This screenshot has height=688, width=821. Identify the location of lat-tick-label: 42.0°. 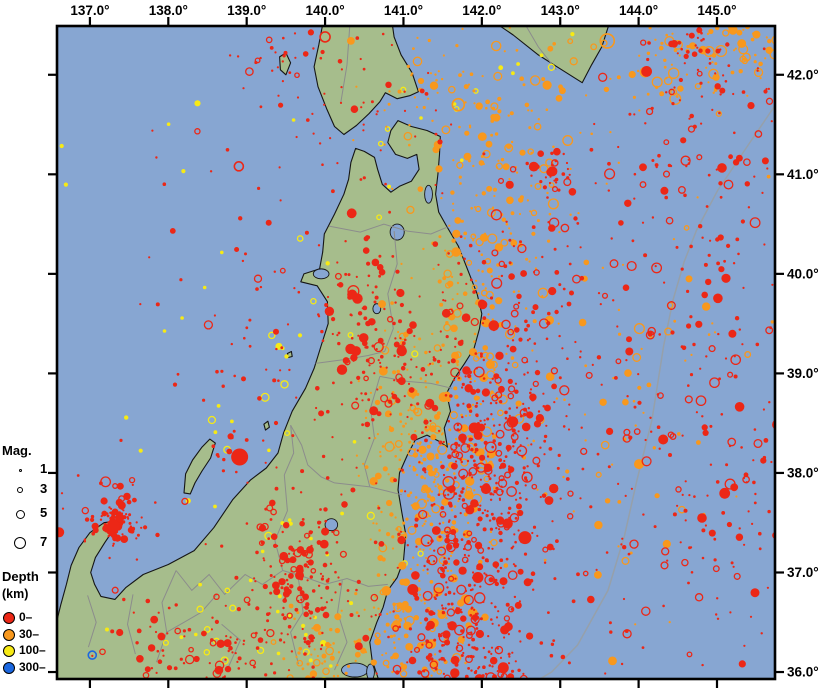
(803, 74).